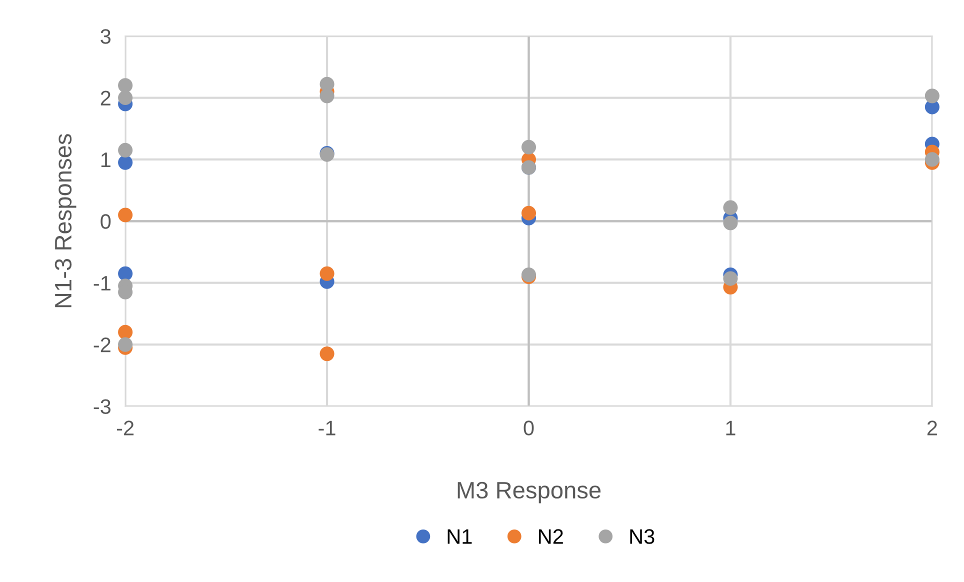  Describe the element at coordinates (642, 536) in the screenshot. I see `legend-label: N3` at that location.